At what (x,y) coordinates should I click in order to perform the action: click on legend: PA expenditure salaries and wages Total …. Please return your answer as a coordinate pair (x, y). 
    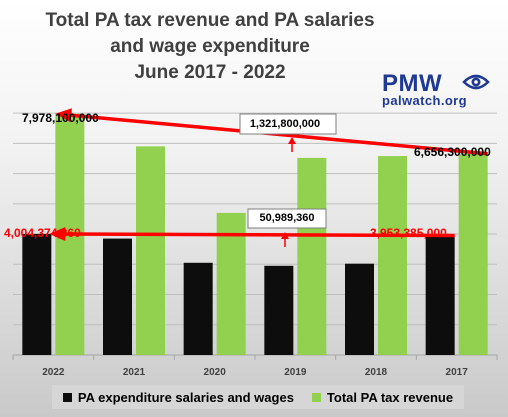
    Looking at the image, I should click on (258, 397).